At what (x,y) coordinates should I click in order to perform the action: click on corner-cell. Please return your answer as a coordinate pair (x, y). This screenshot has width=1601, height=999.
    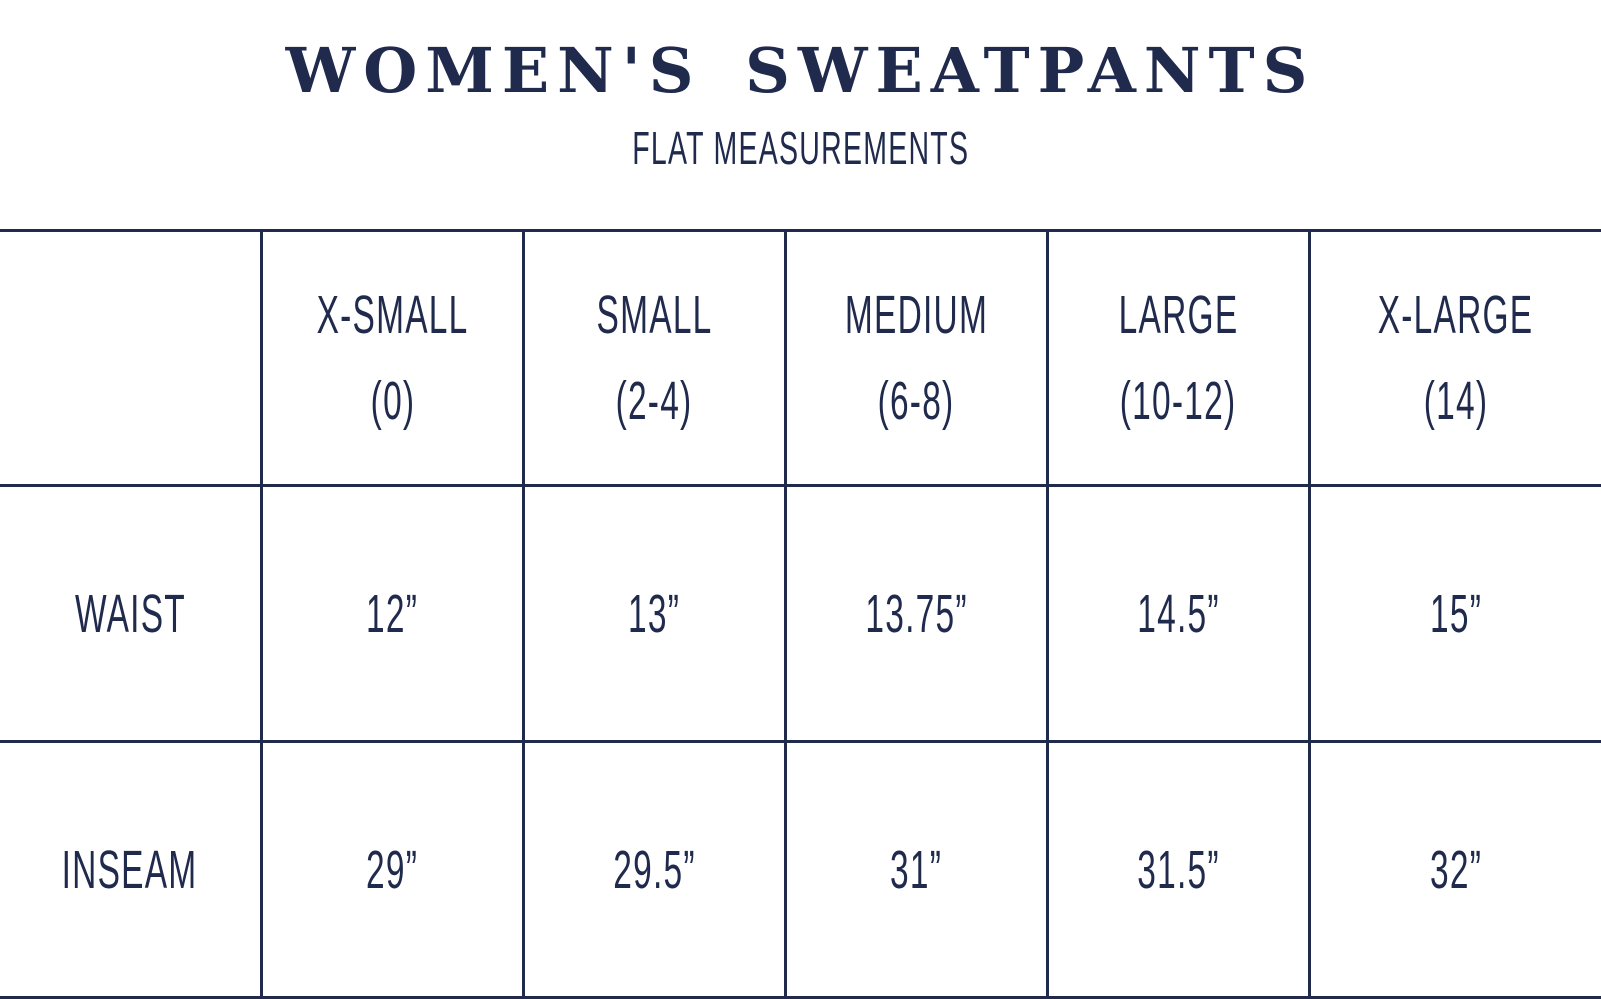
    Looking at the image, I should click on (131, 359).